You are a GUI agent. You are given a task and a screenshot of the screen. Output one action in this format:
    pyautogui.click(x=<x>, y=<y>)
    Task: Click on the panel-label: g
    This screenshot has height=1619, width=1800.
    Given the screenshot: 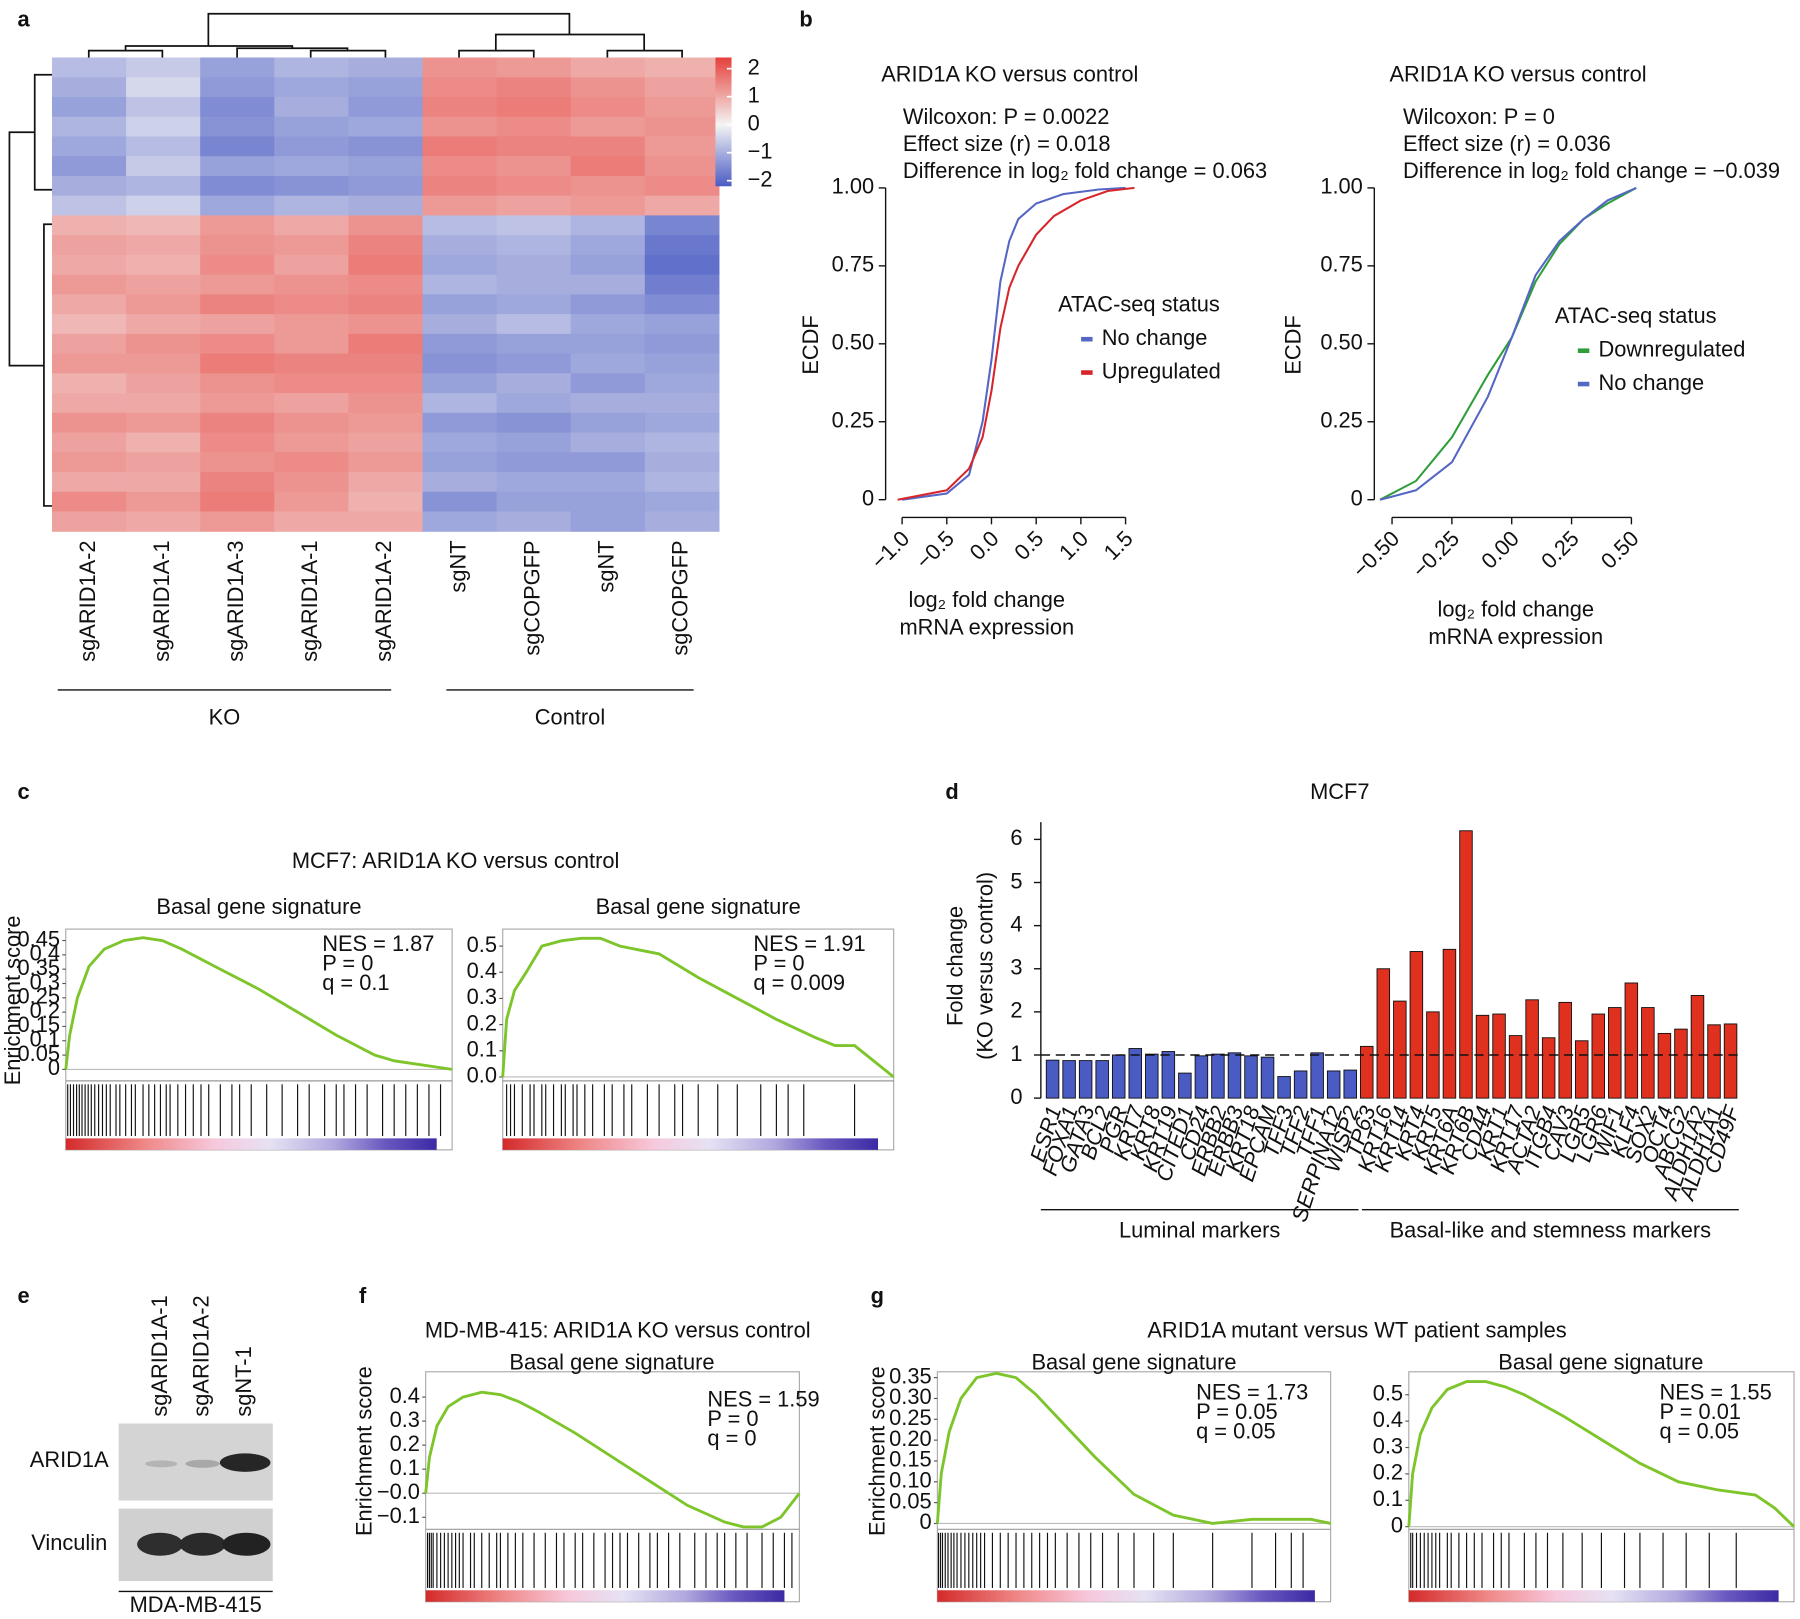 What is the action you would take?
    pyautogui.click(x=877, y=1295)
    